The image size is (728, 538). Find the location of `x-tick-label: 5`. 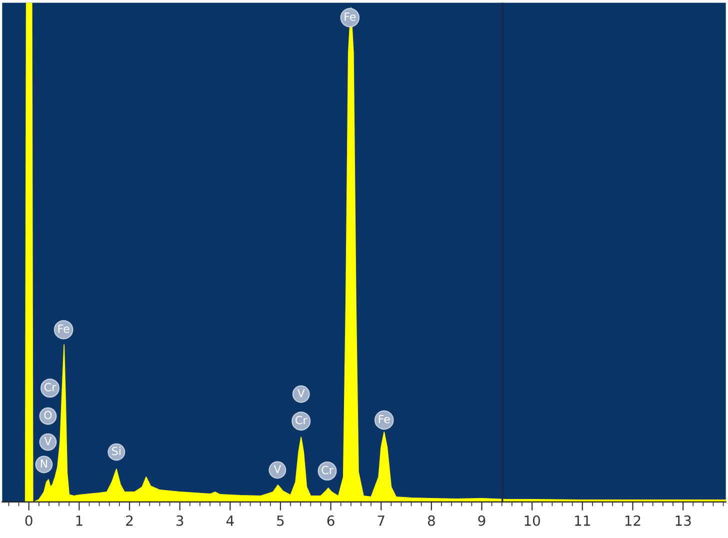

x-tick-label: 5 is located at coordinates (280, 521).